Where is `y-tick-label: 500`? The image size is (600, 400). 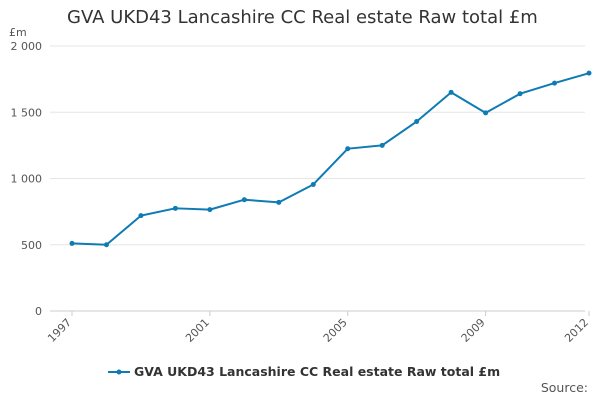
y-tick-label: 500 is located at coordinates (31, 245).